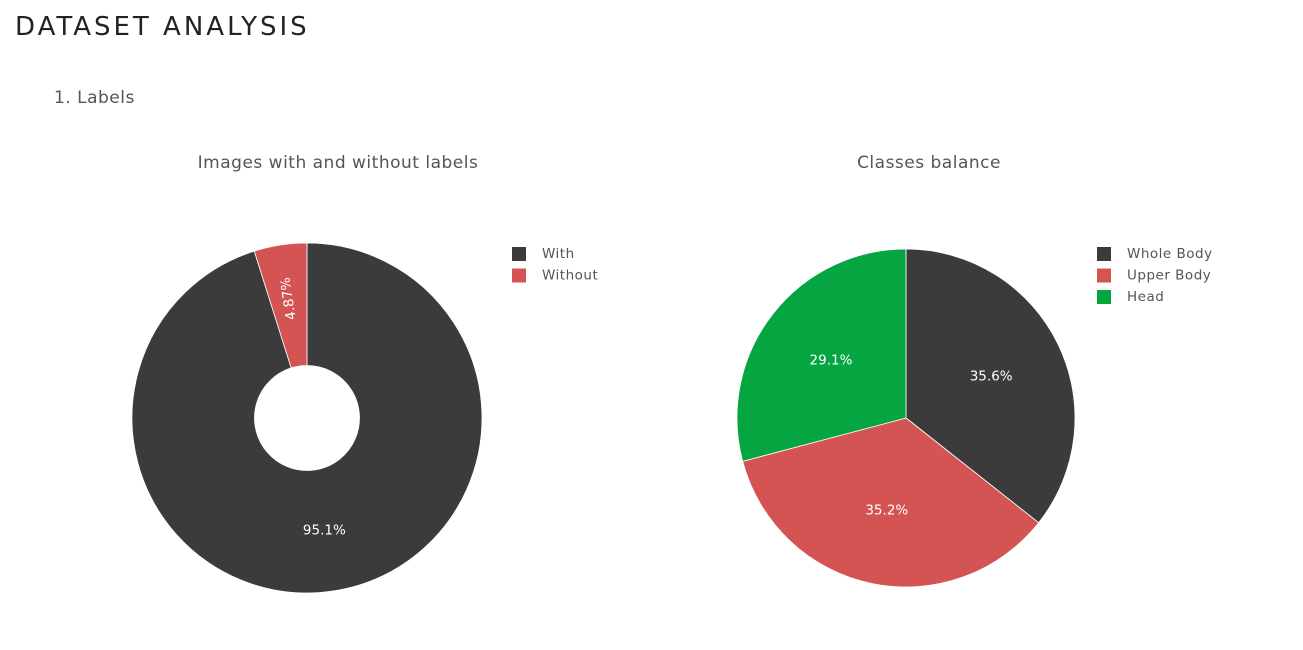 The width and height of the screenshot is (1303, 650). What do you see at coordinates (1170, 254) in the screenshot?
I see `legend-label-whole-body: Whole Body` at bounding box center [1170, 254].